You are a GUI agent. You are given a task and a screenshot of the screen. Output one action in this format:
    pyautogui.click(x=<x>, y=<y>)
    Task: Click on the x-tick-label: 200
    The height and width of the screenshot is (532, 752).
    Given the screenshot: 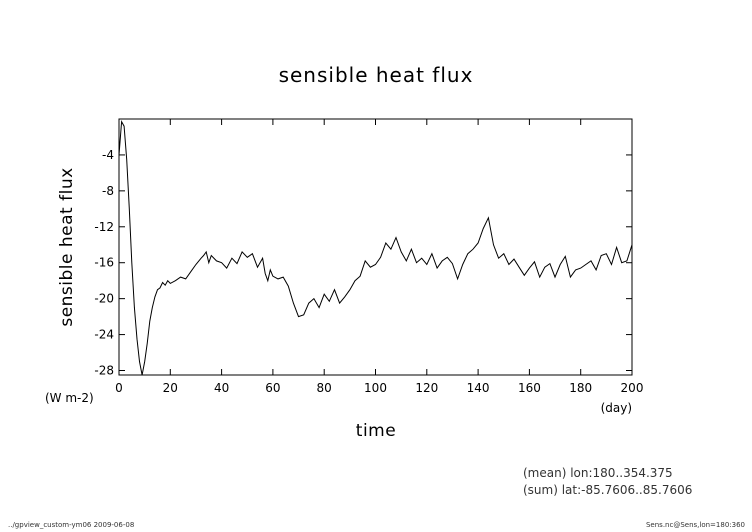 What is the action you would take?
    pyautogui.click(x=632, y=388)
    